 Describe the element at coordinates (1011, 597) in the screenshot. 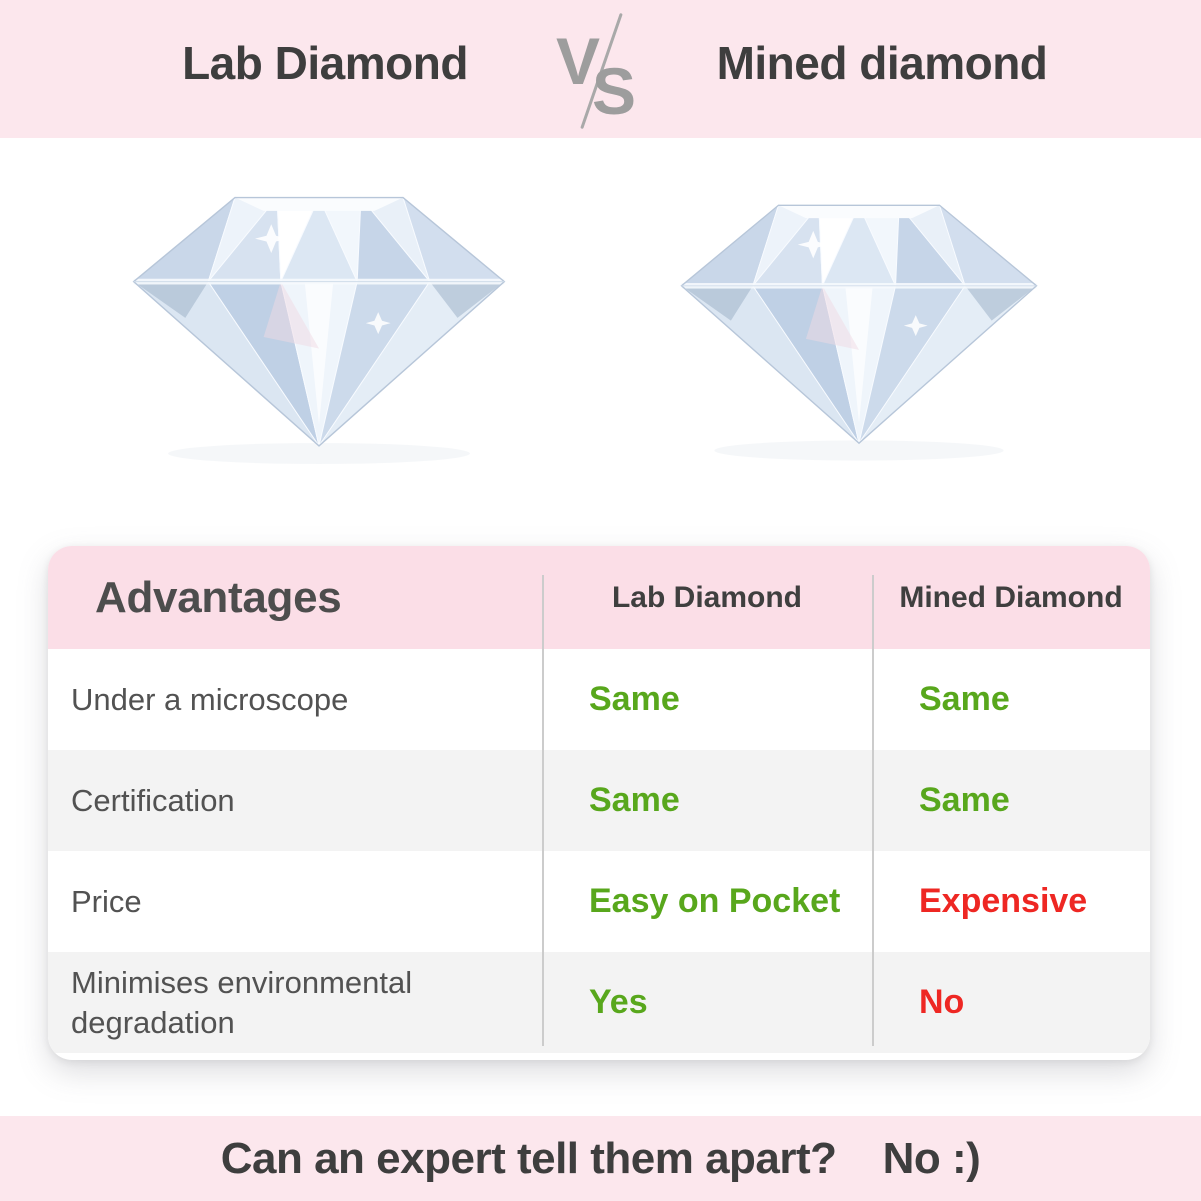

I see `column-header-mined-diamond: Mined Diamond` at that location.